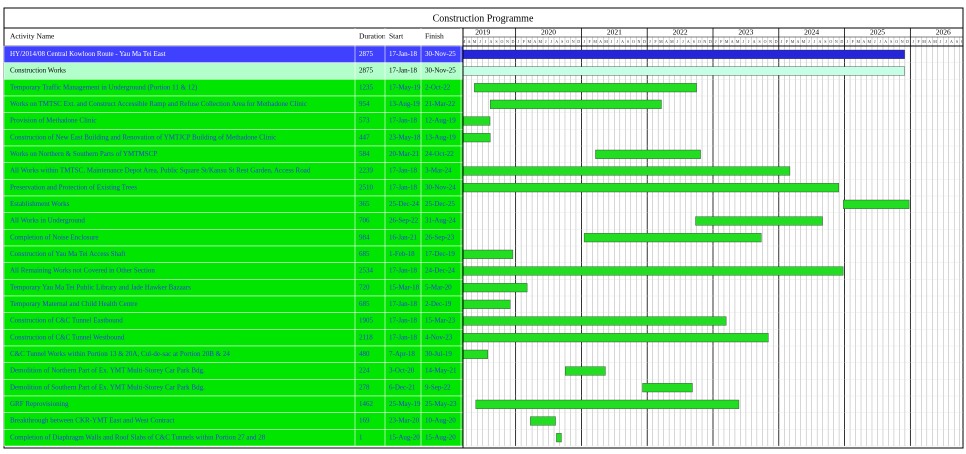  What do you see at coordinates (402, 354) in the screenshot?
I see `cell-start: 7-Apr-18` at bounding box center [402, 354].